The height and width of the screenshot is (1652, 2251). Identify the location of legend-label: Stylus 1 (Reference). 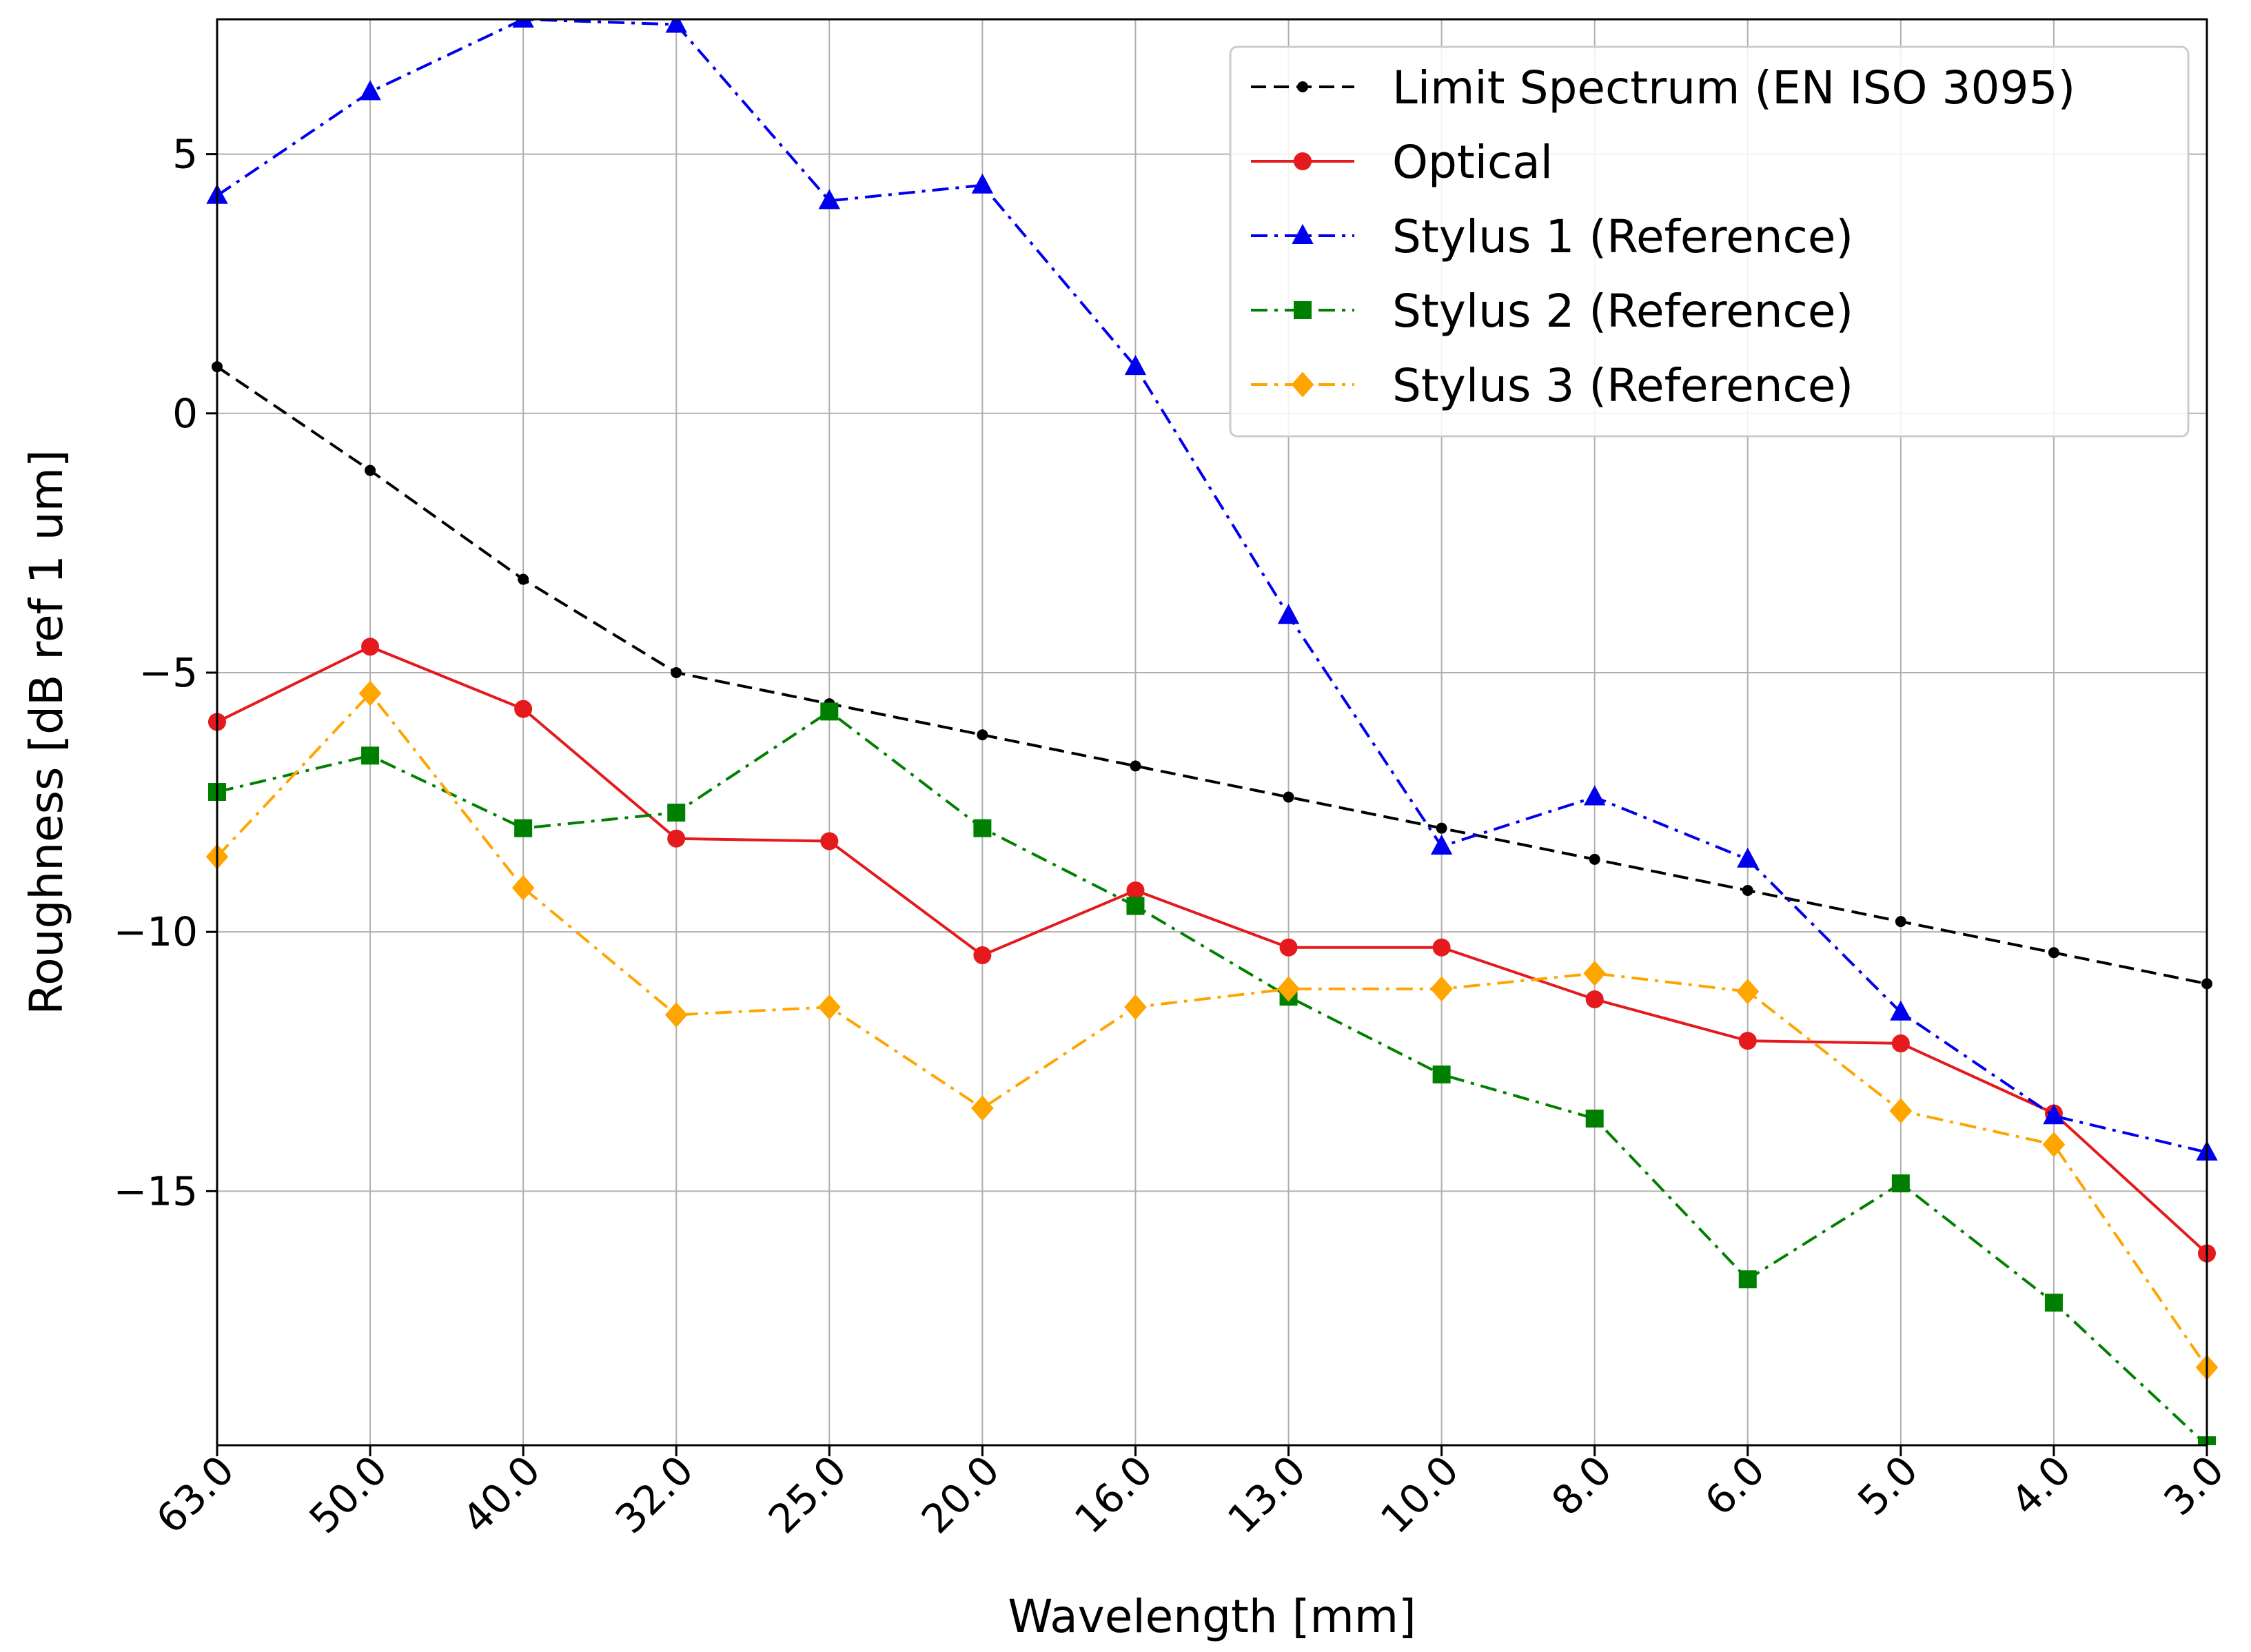
(1623, 237).